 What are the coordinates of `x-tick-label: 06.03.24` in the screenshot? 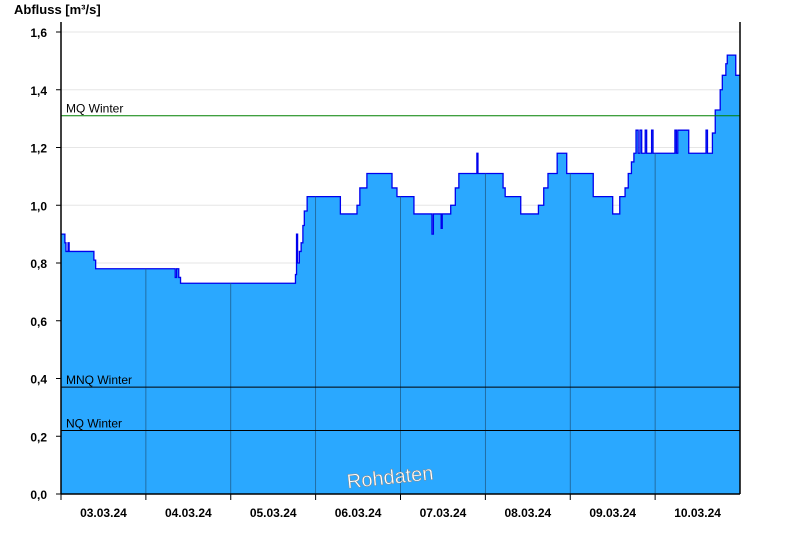 It's located at (358, 513).